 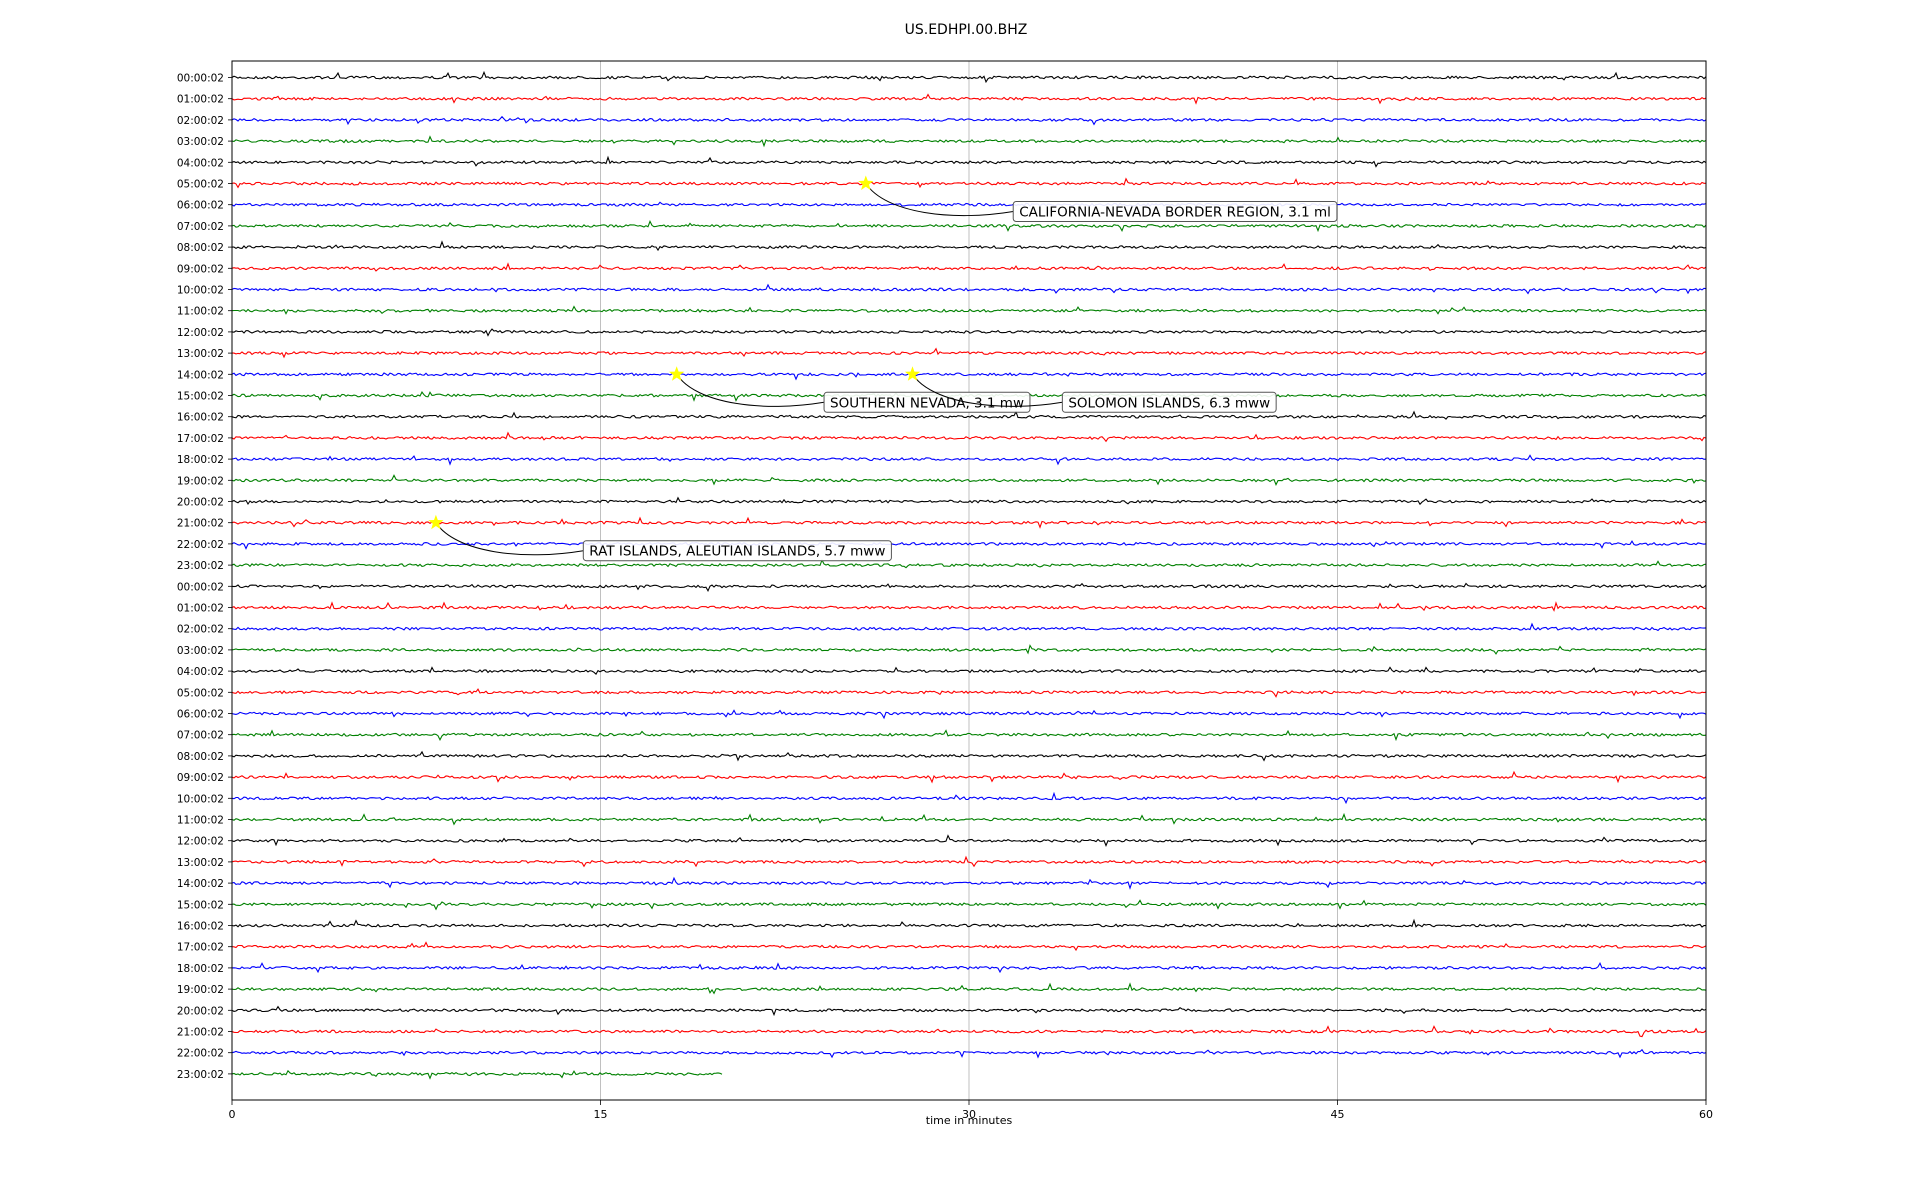 I want to click on event-label-text: RAT ISLANDS, ALEUTIAN ISLANDS, 5.7 mww, so click(x=737, y=552).